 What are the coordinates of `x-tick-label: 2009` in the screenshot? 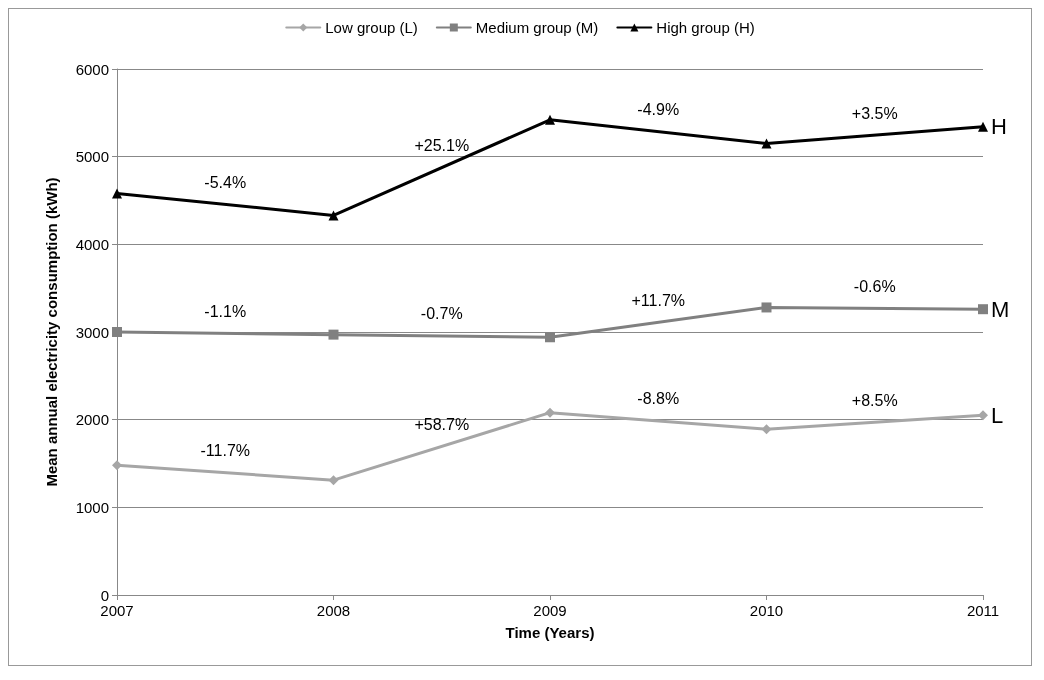 It's located at (550, 610).